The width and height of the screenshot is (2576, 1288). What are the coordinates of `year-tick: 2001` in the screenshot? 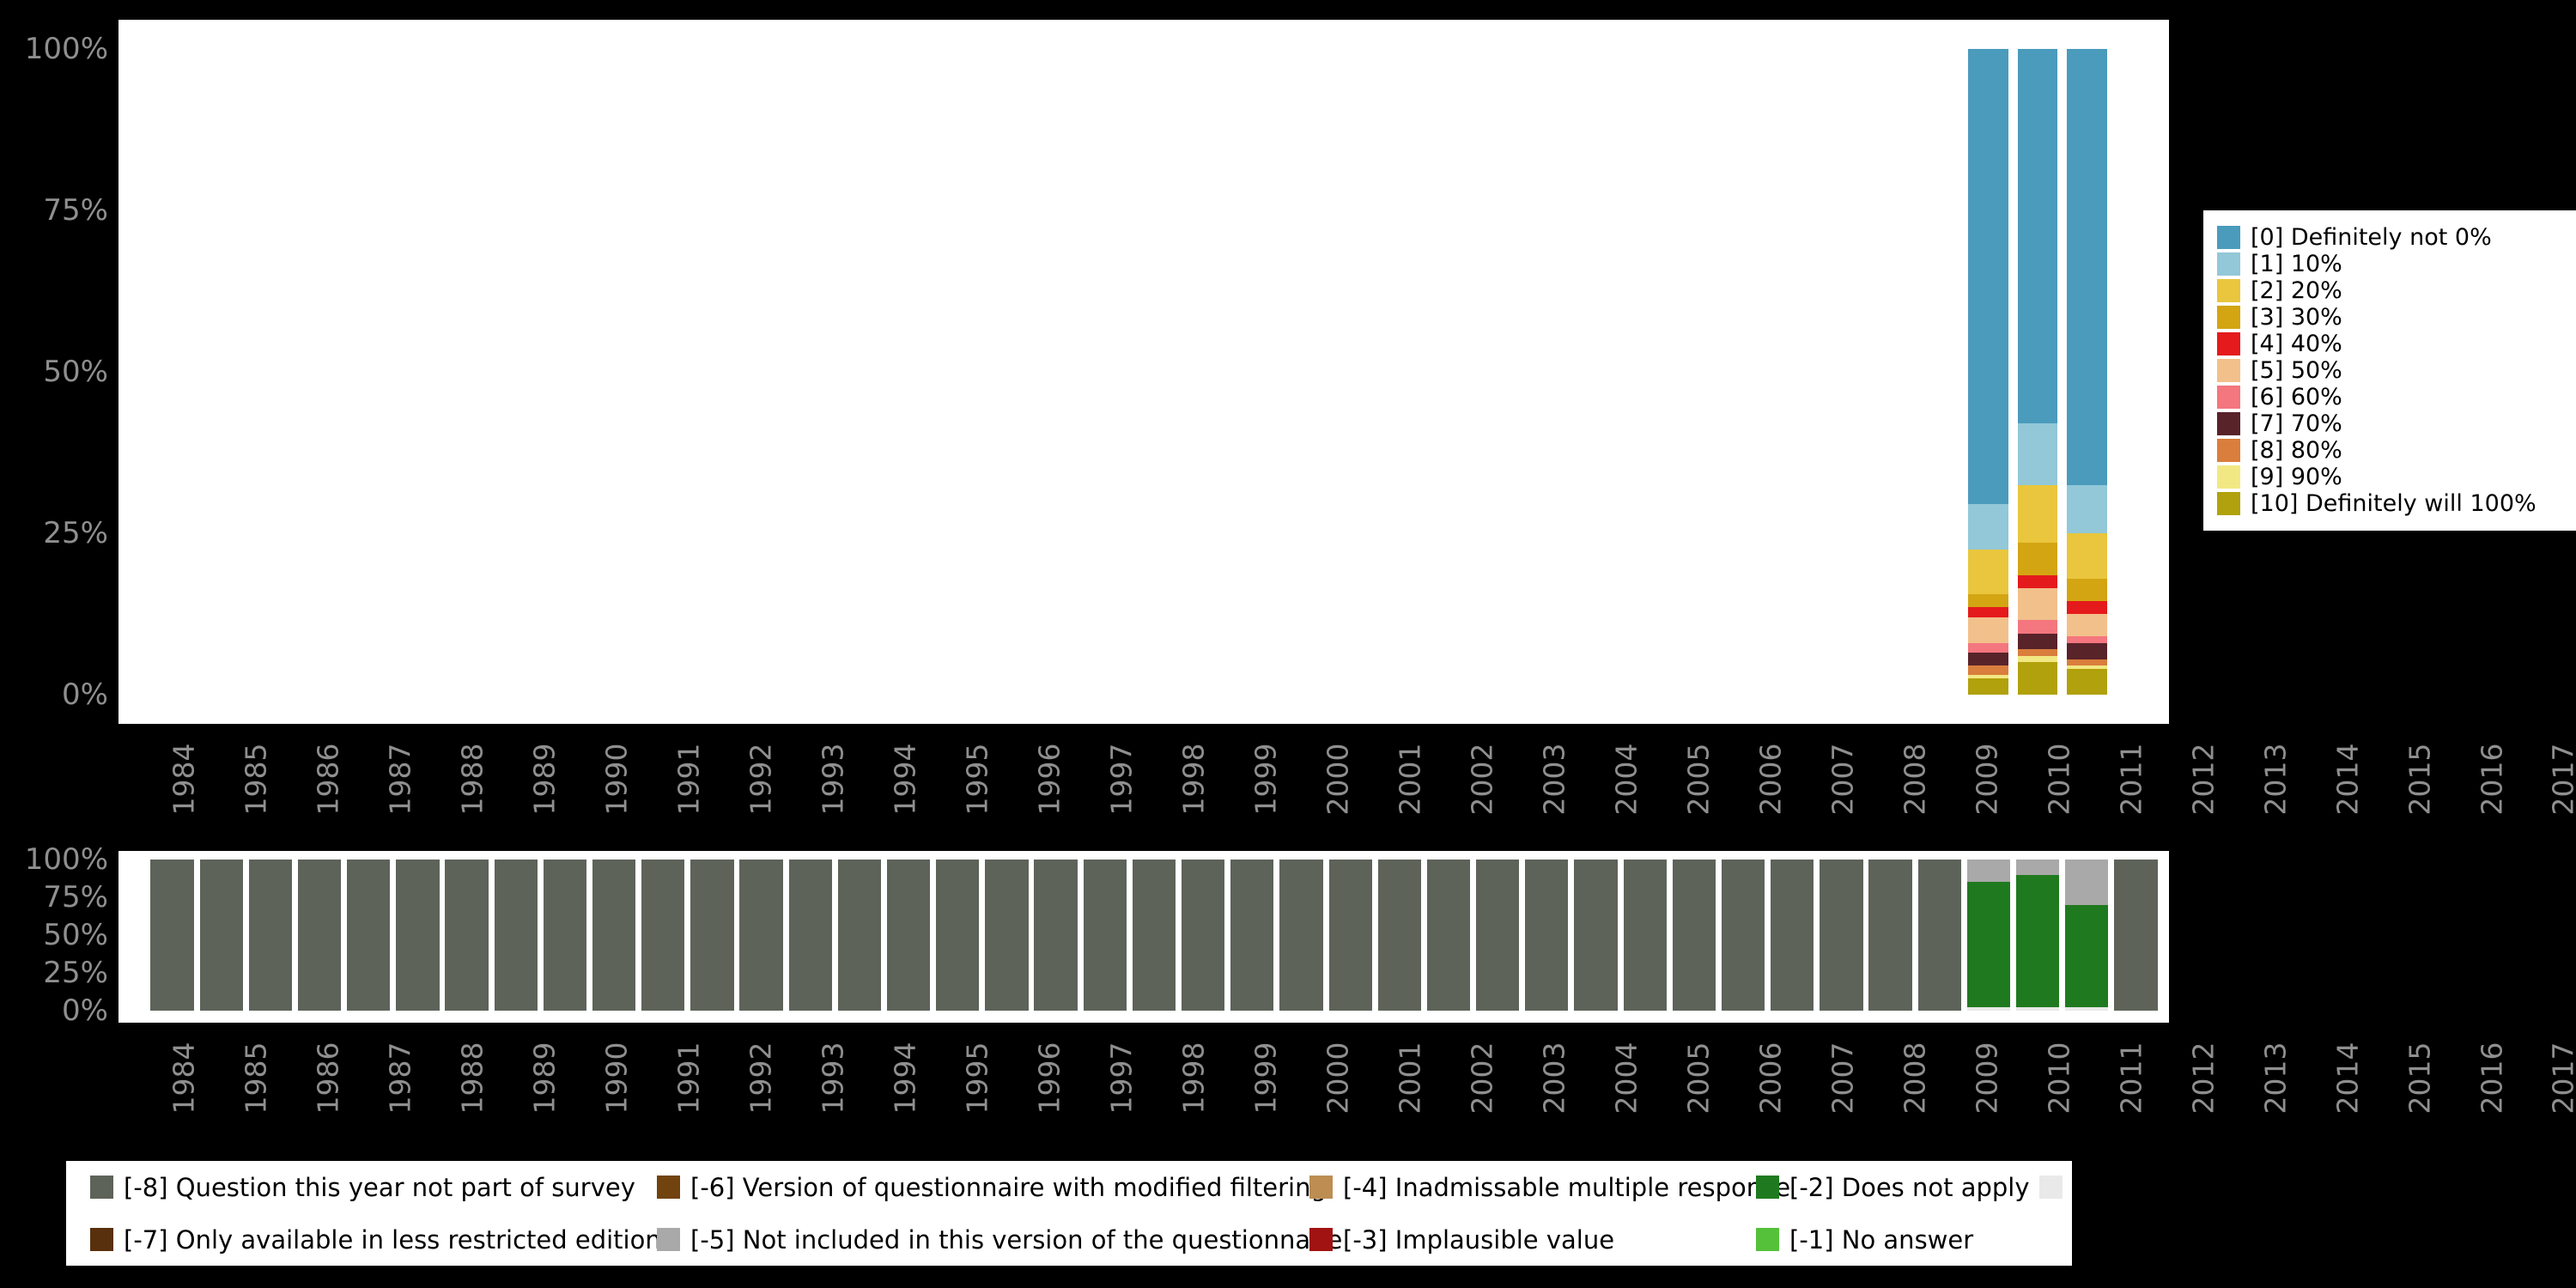 It's located at (1410, 779).